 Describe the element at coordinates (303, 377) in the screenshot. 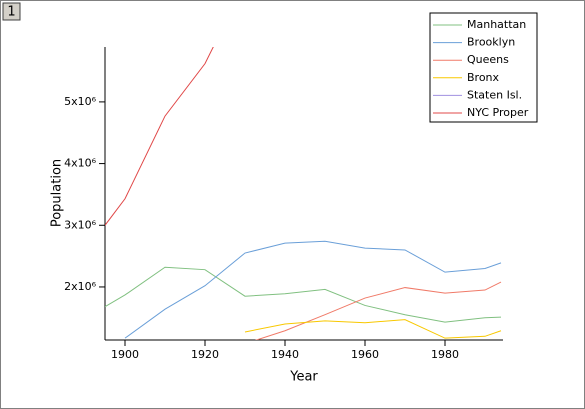

I see `x-axis-label: Year` at that location.